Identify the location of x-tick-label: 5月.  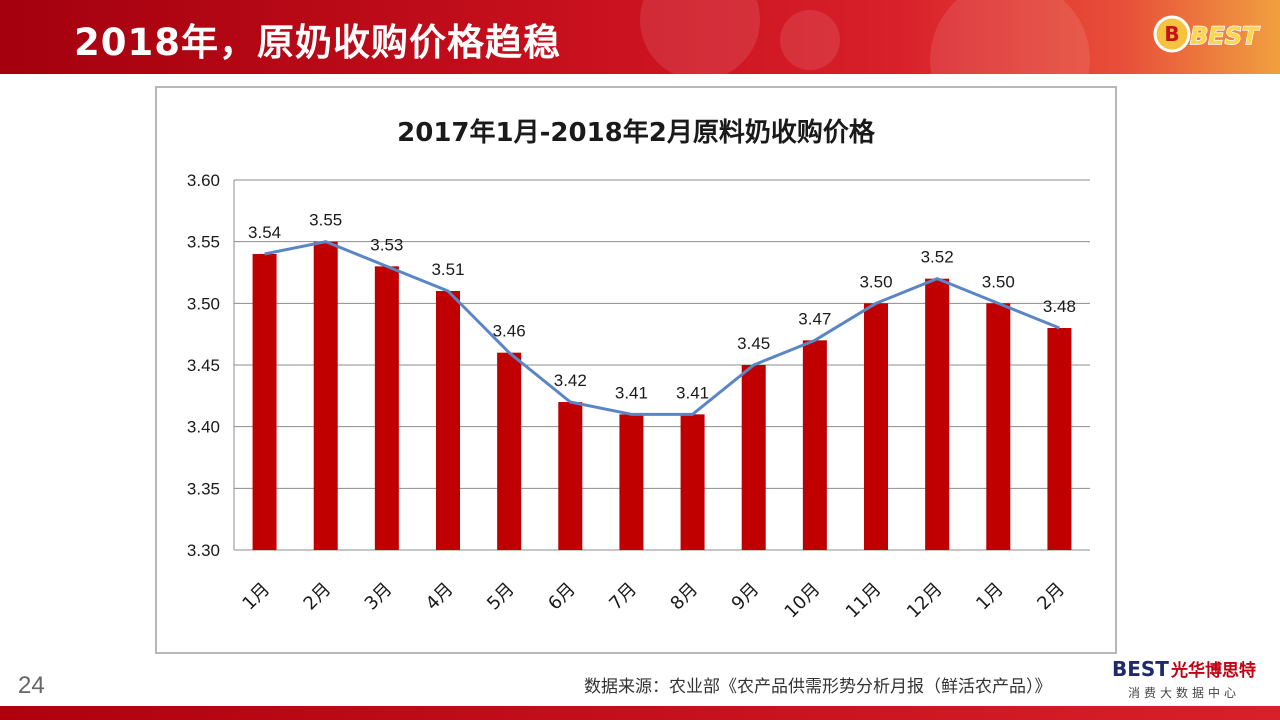
(501, 597).